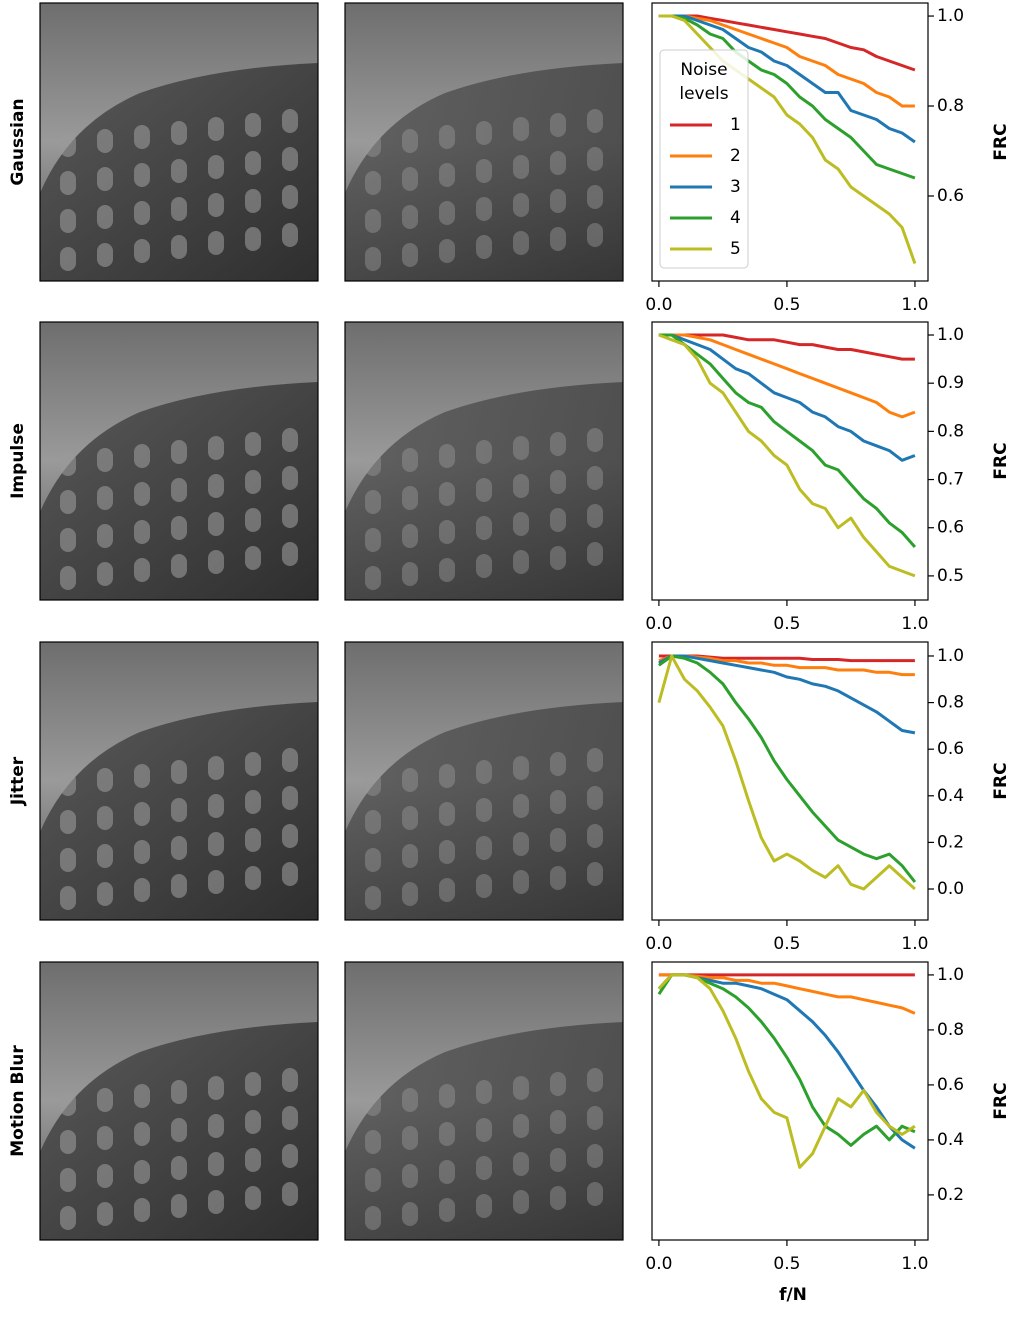 The image size is (1016, 1317). I want to click on y-tick-label: 0.5, so click(950, 576).